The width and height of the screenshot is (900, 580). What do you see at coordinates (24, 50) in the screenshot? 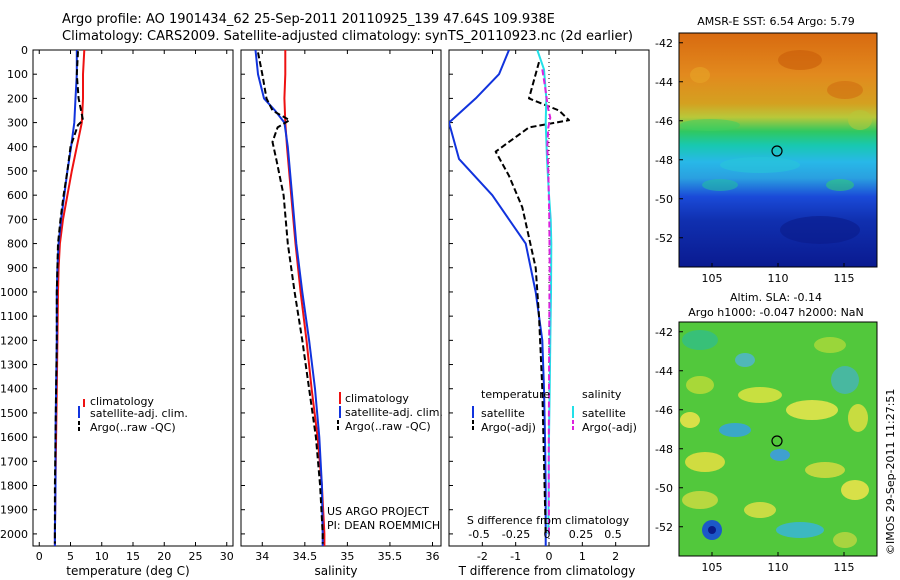
I see `y-tick-label: 0` at bounding box center [24, 50].